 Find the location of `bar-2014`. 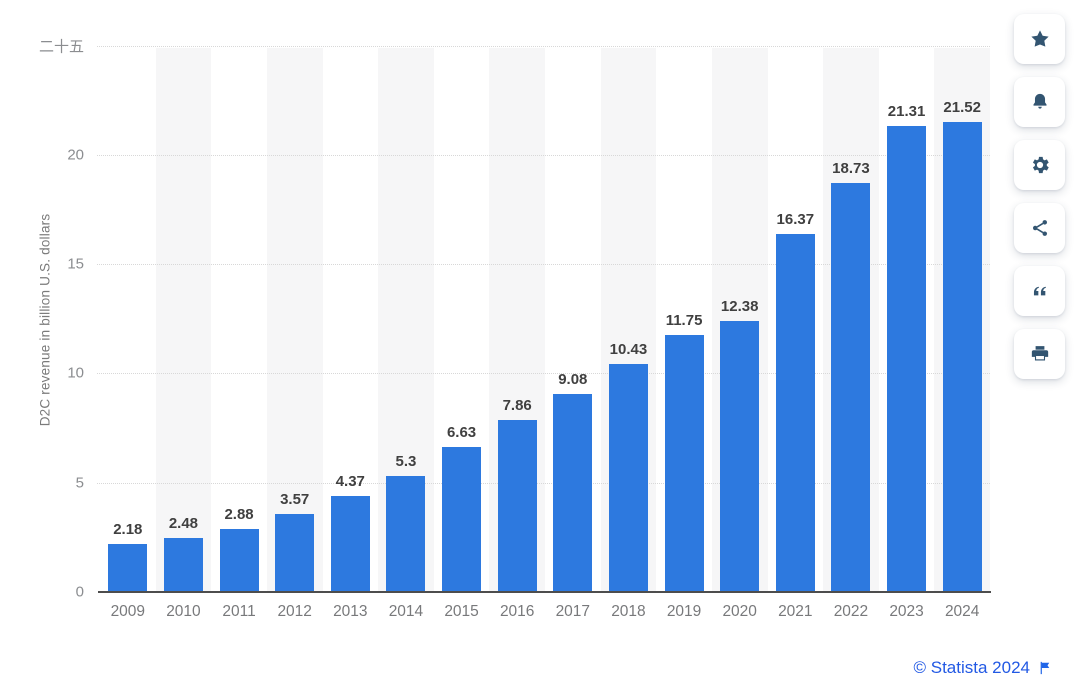

bar-2014 is located at coordinates (406, 534).